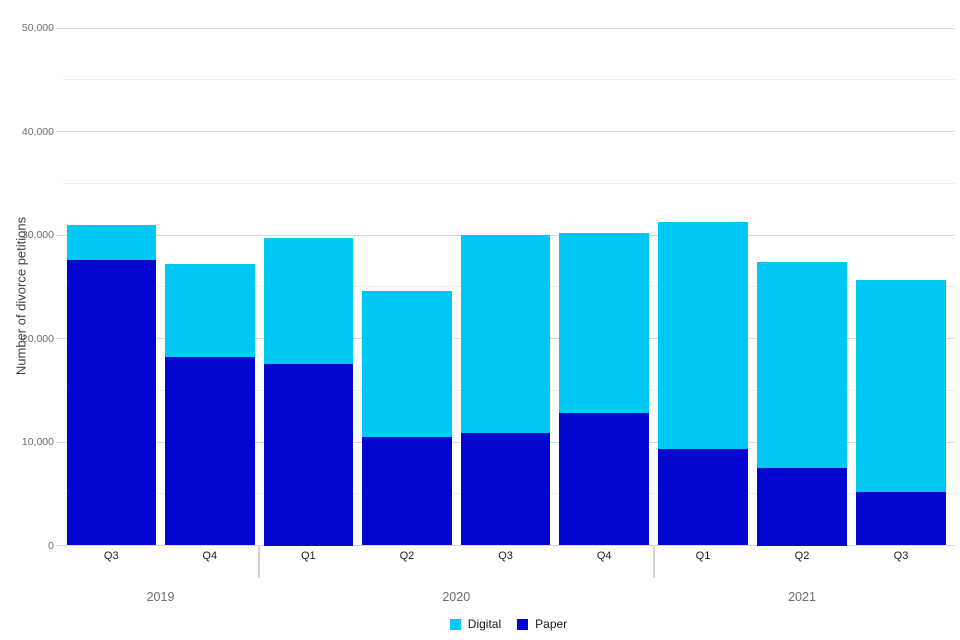 The height and width of the screenshot is (640, 960). What do you see at coordinates (703, 497) in the screenshot?
I see `bar-paper-2021-q1` at bounding box center [703, 497].